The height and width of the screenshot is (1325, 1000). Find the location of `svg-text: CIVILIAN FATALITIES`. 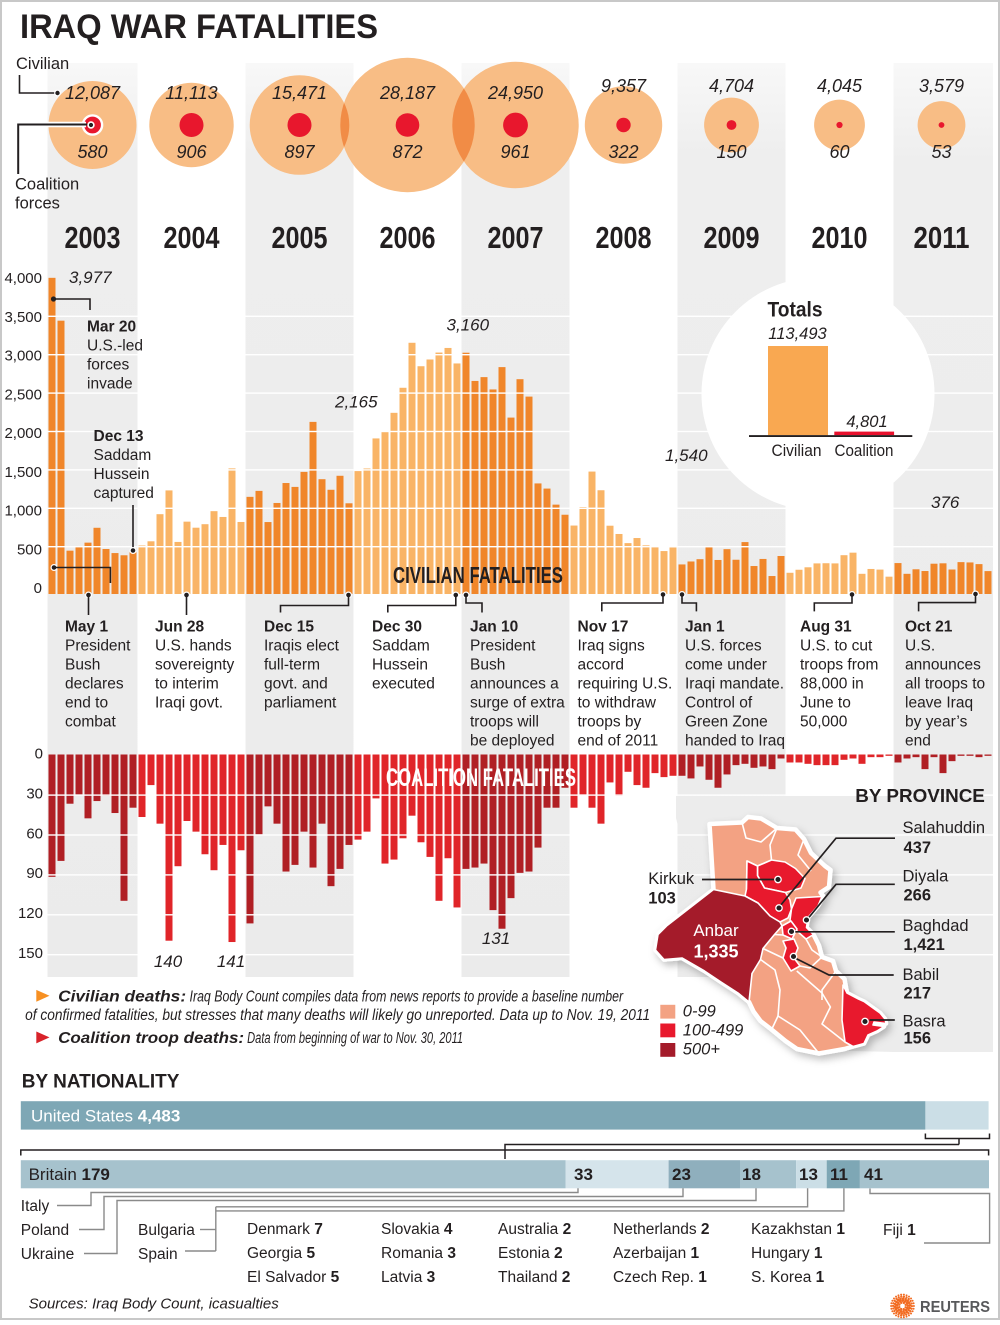

svg-text: CIVILIAN FATALITIES is located at coordinates (478, 575).